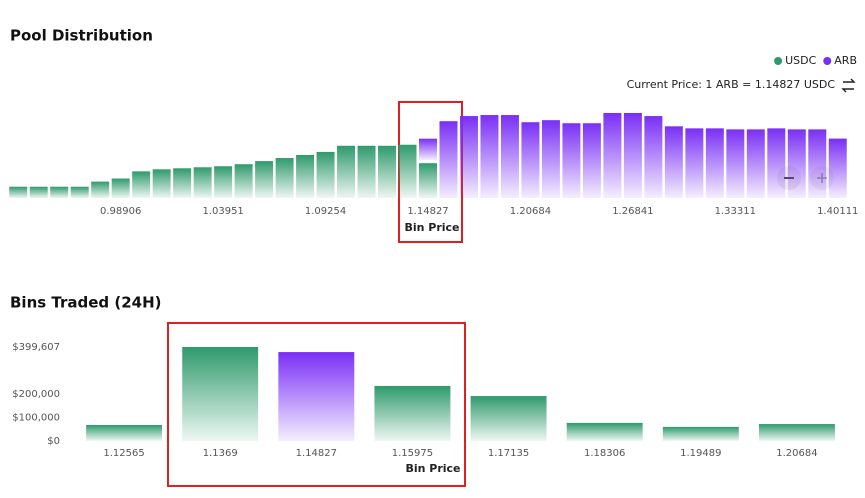 The height and width of the screenshot is (498, 865). What do you see at coordinates (845, 60) in the screenshot?
I see `legend-label: ARB` at bounding box center [845, 60].